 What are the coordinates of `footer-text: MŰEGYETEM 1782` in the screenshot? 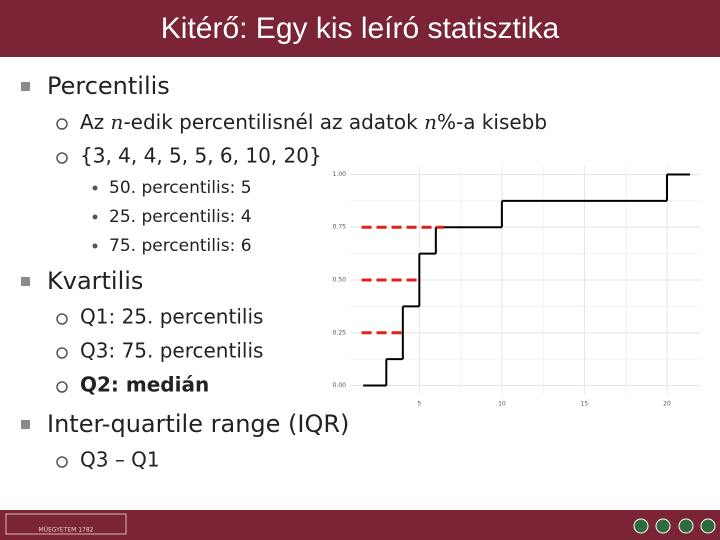 It's located at (66, 530).